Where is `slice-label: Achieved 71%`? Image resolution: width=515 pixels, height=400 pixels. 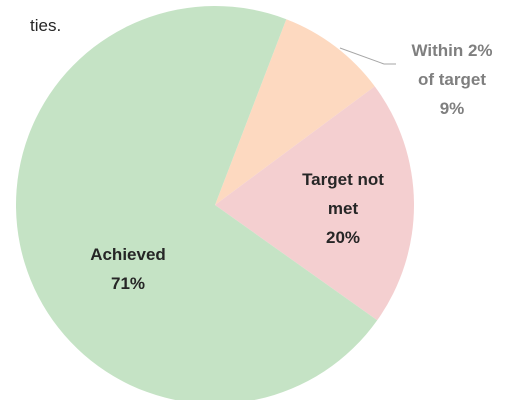
slice-label: Achieved 71% is located at coordinates (128, 269).